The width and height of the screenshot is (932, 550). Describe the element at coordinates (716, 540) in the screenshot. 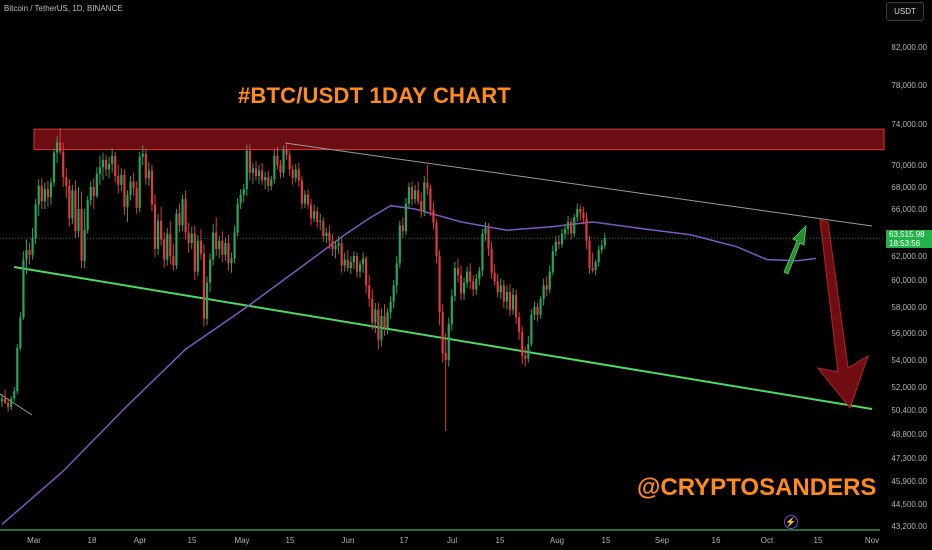

I see `x-tick-label: 16` at that location.